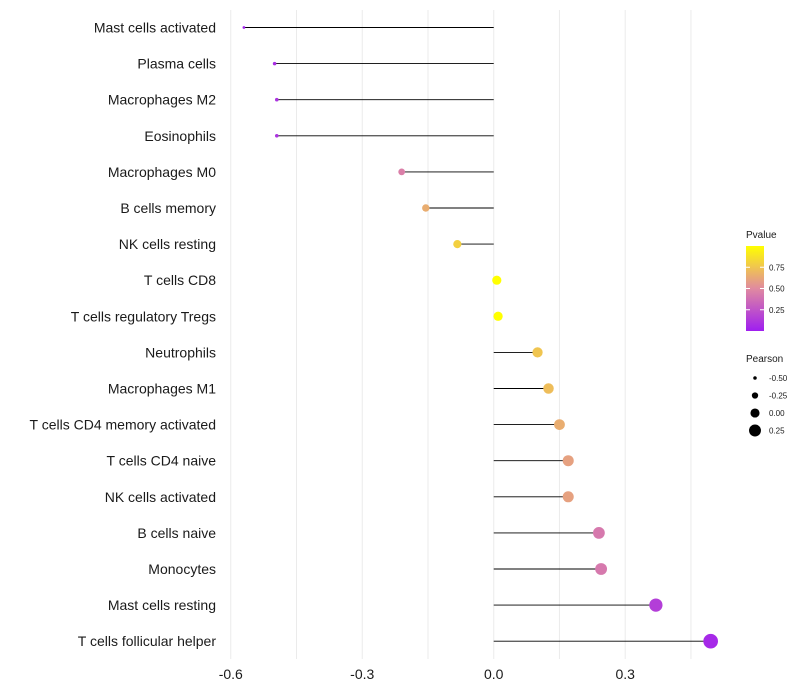 The image size is (800, 700). Describe the element at coordinates (180, 280) in the screenshot. I see `category-label: T cells CD8` at that location.